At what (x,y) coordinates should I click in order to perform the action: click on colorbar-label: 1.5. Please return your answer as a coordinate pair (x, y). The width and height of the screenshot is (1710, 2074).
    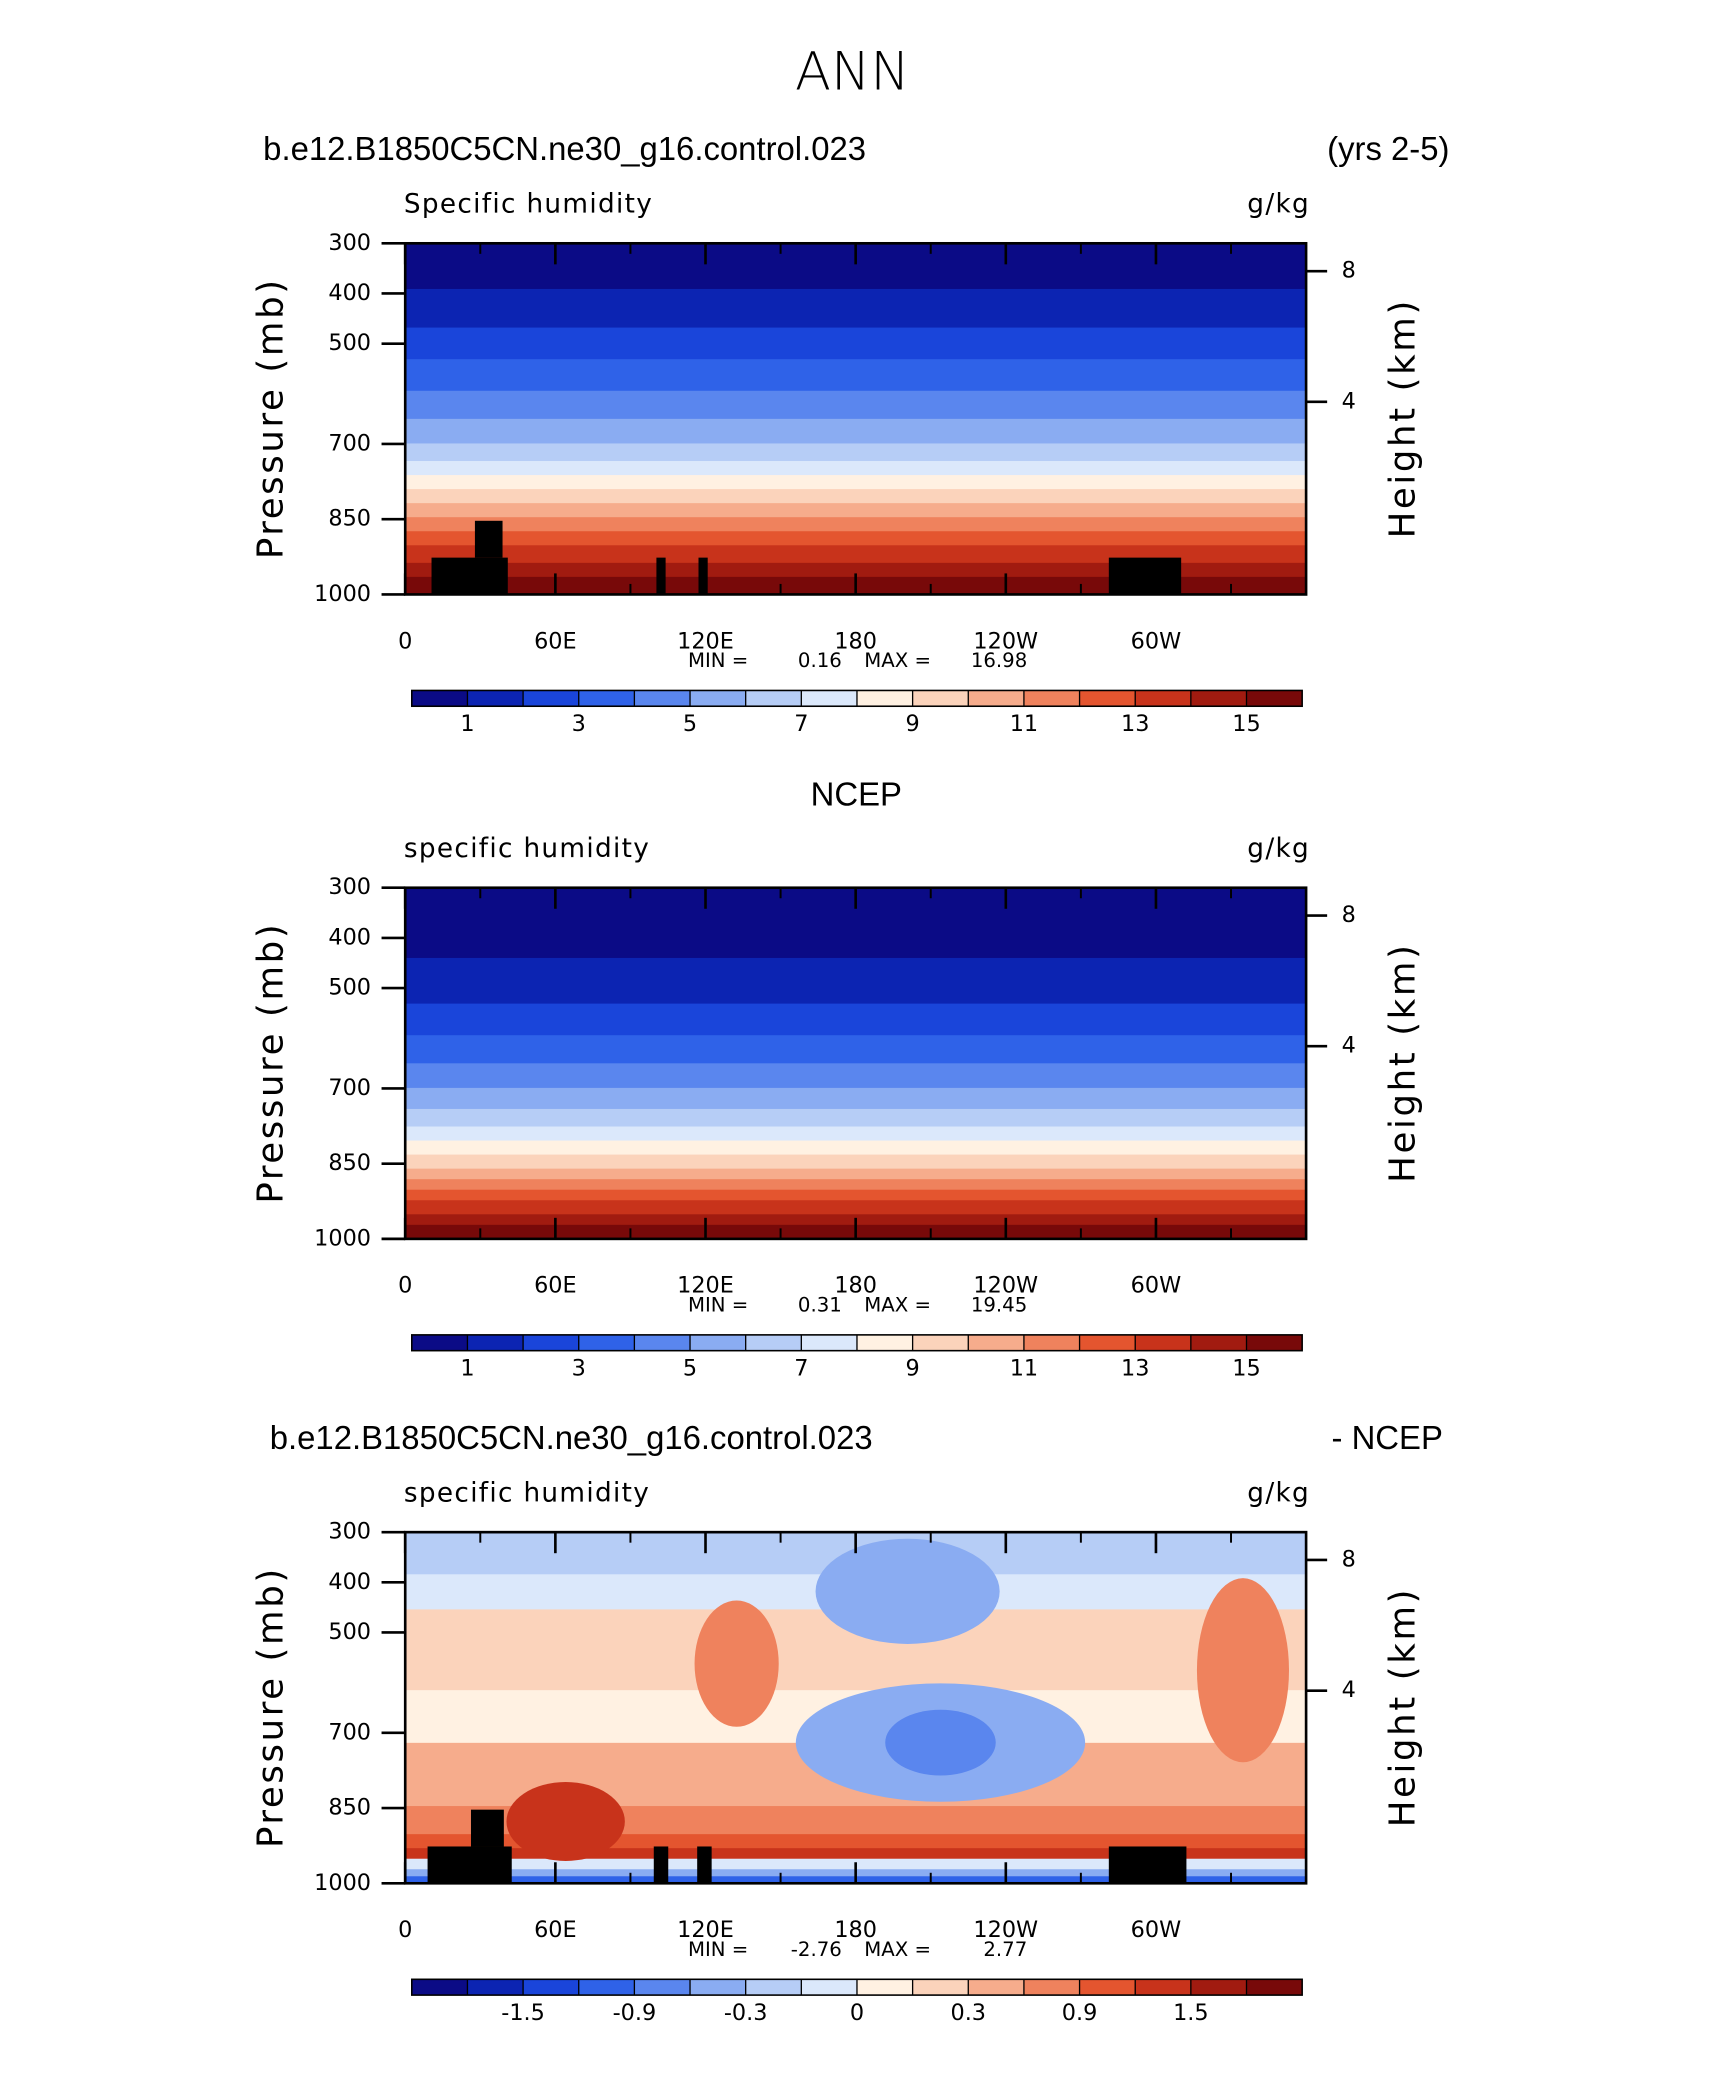
    Looking at the image, I should click on (1191, 2013).